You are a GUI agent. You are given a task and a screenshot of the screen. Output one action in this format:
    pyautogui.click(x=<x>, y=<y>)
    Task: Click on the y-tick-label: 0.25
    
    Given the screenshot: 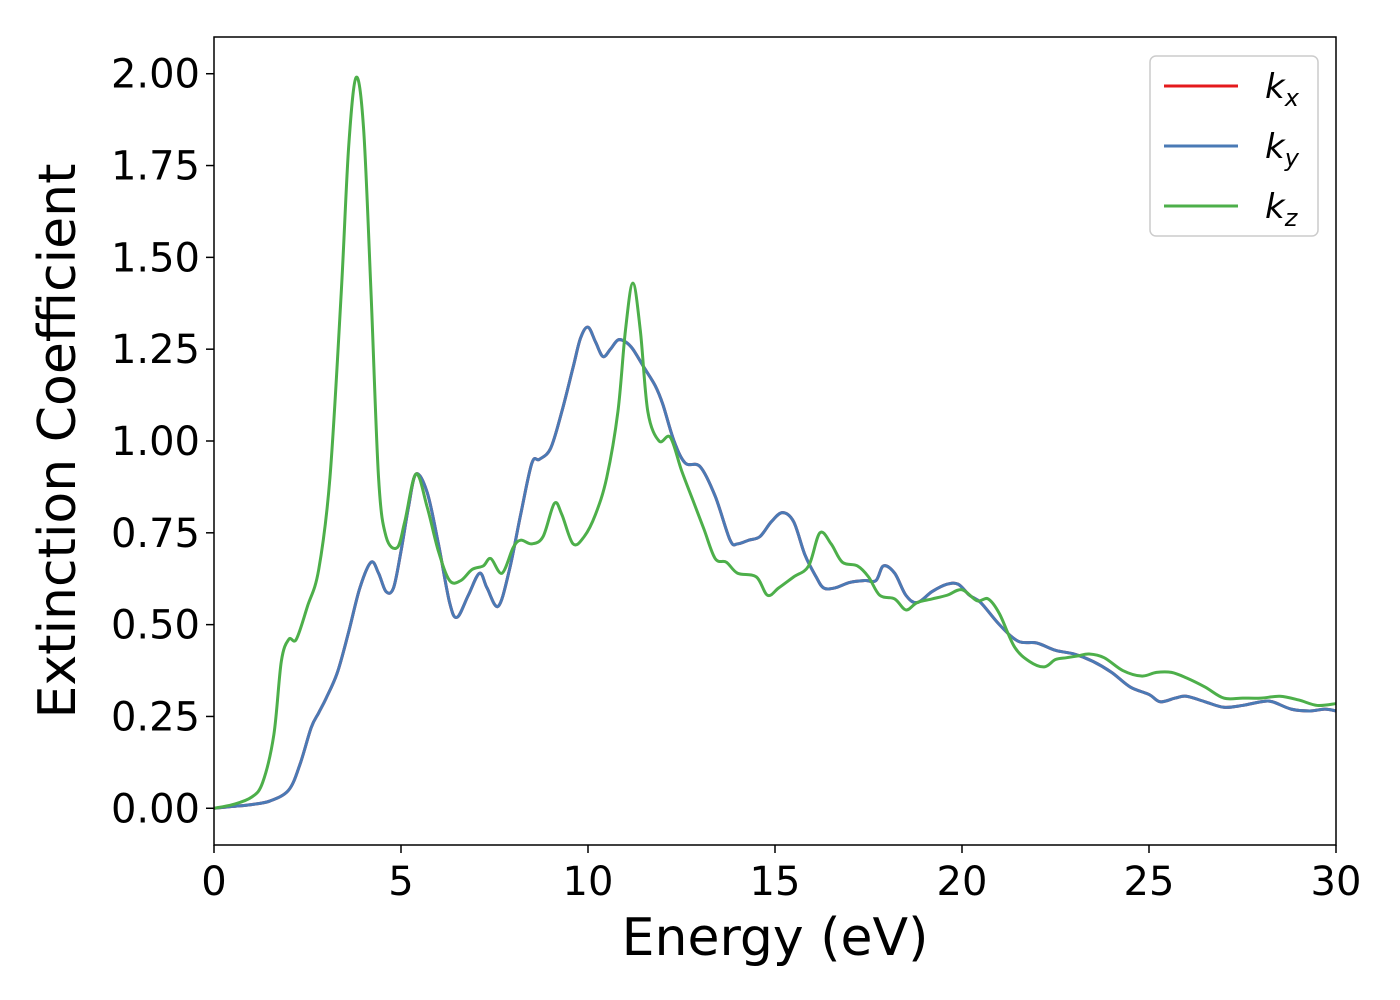 What is the action you would take?
    pyautogui.click(x=155, y=717)
    